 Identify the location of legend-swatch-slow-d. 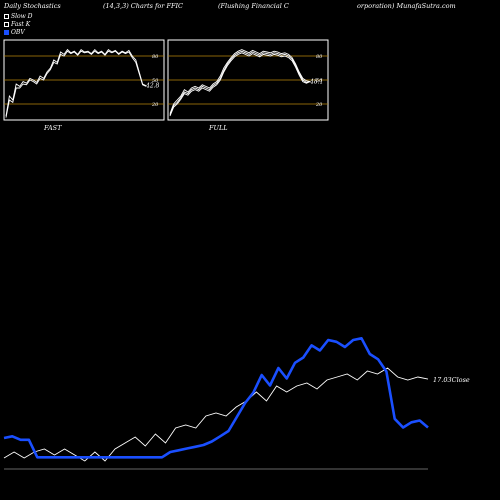
(6, 16).